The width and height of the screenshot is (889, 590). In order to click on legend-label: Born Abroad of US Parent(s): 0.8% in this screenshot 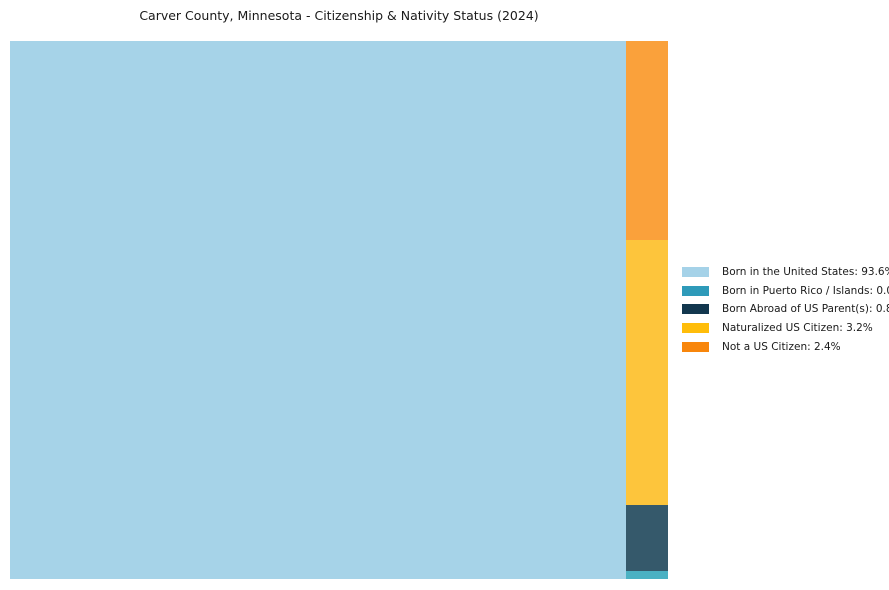, I will do `click(805, 309)`.